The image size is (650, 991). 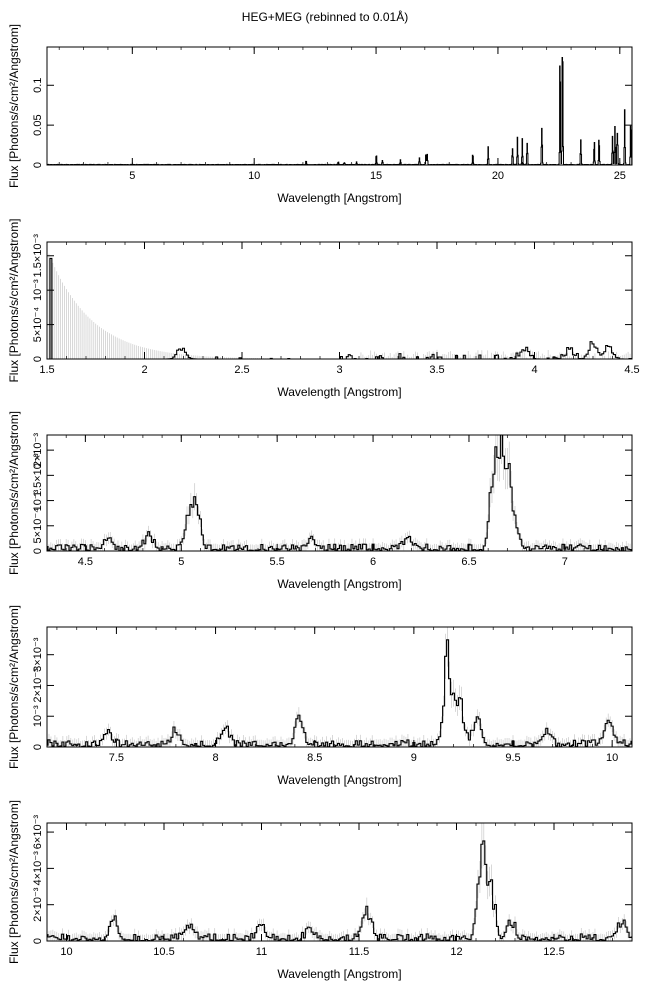 What do you see at coordinates (38, 85) in the screenshot?
I see `y-tick-label: 0.1` at bounding box center [38, 85].